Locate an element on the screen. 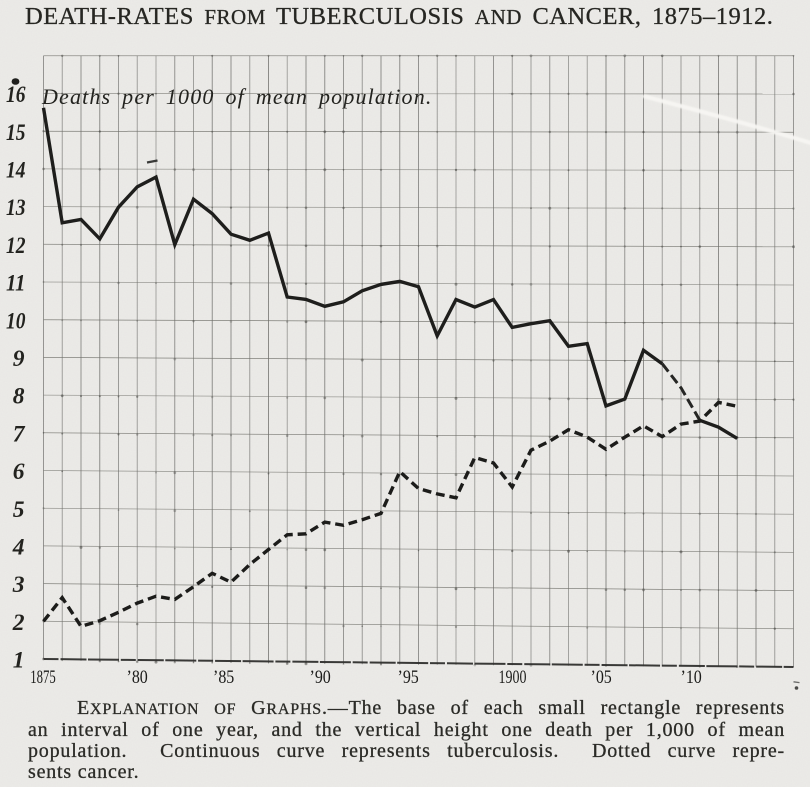 This screenshot has width=810, height=787. svg-text: 8 is located at coordinates (19, 397).